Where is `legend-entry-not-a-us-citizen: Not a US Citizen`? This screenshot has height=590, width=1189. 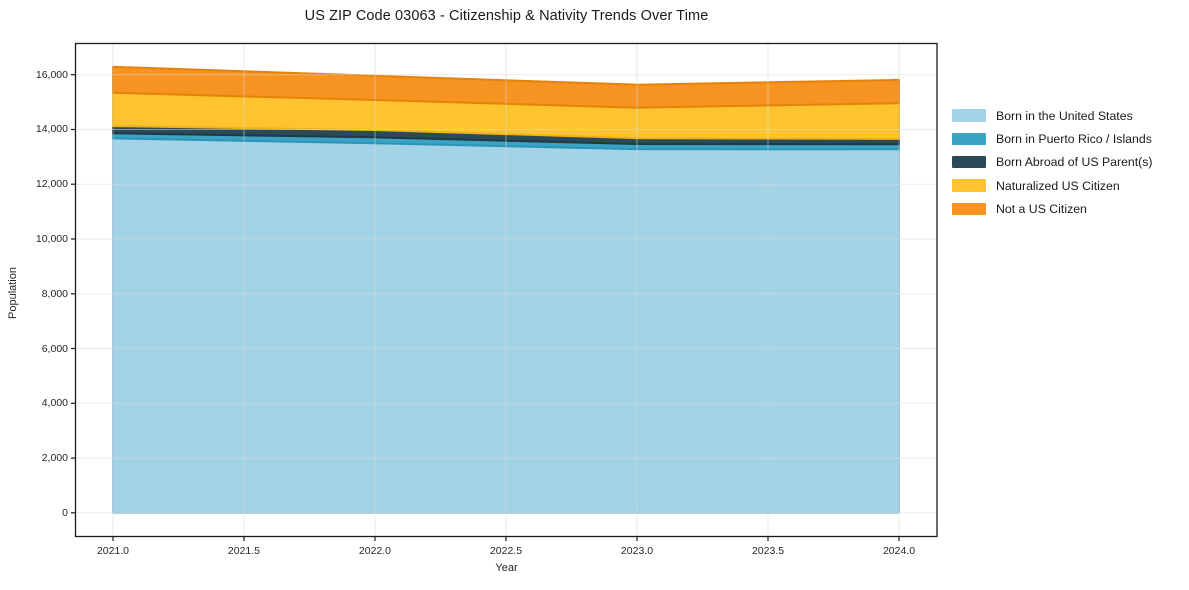 legend-entry-not-a-us-citizen: Not a US Citizen is located at coordinates (1052, 208).